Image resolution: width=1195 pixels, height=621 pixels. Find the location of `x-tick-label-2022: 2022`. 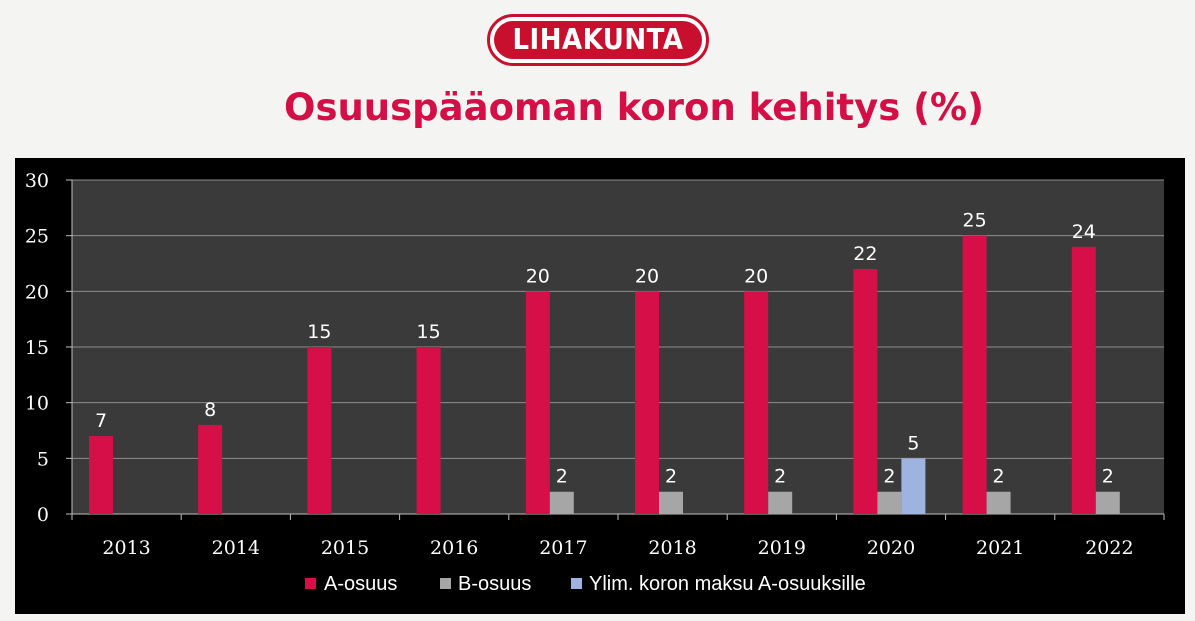

x-tick-label-2022: 2022 is located at coordinates (1109, 548).